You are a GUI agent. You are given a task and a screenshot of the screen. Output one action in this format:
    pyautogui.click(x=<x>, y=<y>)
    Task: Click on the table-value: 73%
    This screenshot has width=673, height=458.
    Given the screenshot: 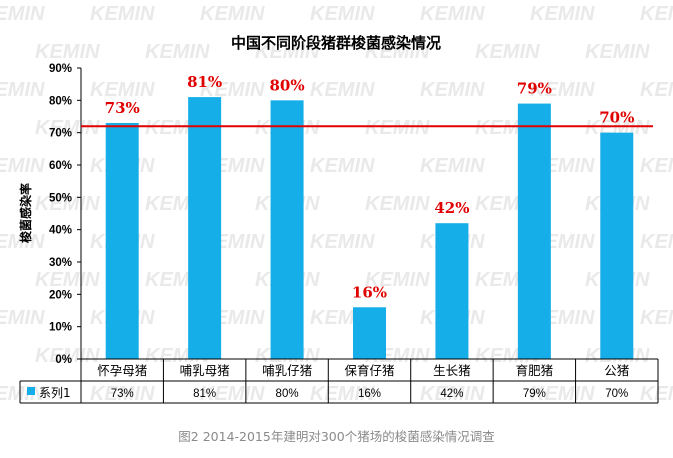 What is the action you would take?
    pyautogui.click(x=122, y=394)
    